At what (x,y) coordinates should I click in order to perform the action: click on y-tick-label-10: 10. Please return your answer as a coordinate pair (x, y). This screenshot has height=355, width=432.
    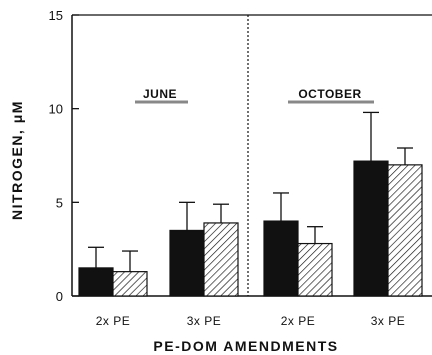
    Looking at the image, I should click on (56, 109).